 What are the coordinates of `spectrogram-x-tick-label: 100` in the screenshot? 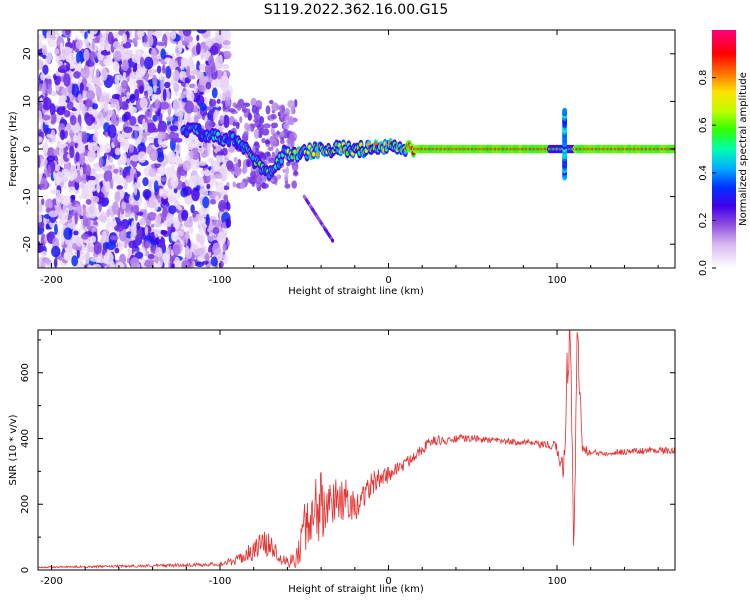 It's located at (556, 280).